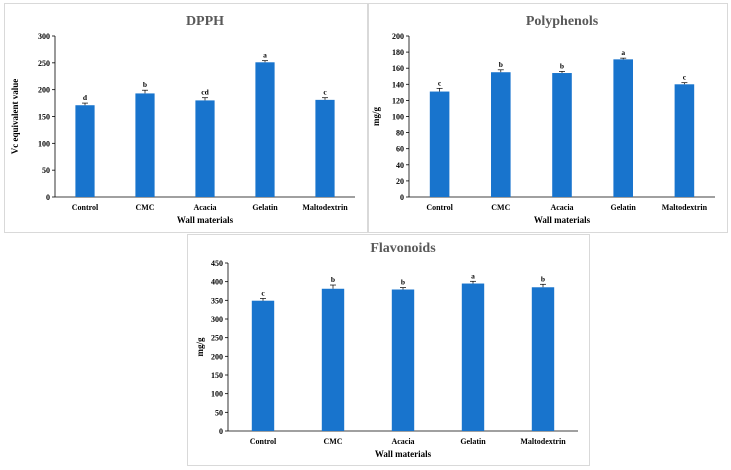 The width and height of the screenshot is (731, 470). I want to click on dpph-significance-control: d, so click(85, 97).